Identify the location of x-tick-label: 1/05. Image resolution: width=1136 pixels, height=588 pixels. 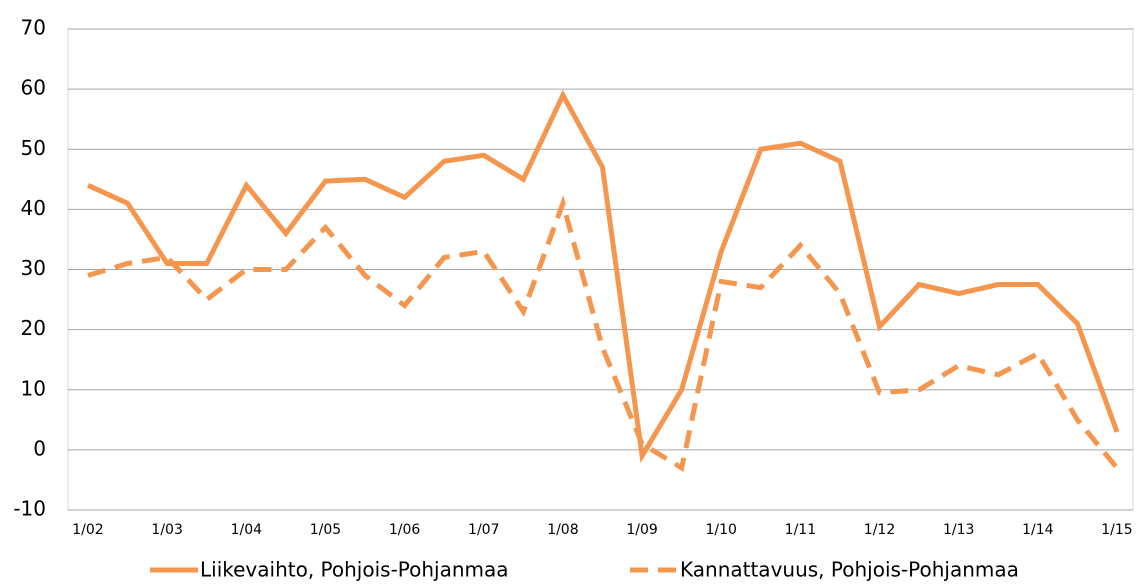
(325, 530).